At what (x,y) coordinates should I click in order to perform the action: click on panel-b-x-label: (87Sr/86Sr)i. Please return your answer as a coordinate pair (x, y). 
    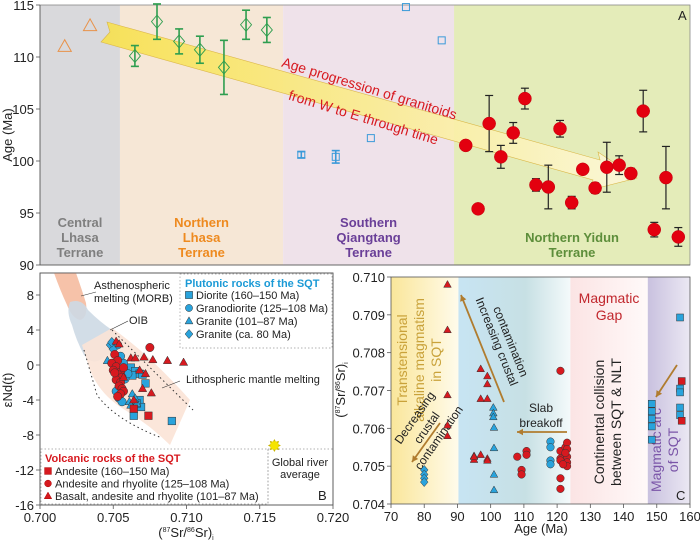
    Looking at the image, I should click on (186, 533).